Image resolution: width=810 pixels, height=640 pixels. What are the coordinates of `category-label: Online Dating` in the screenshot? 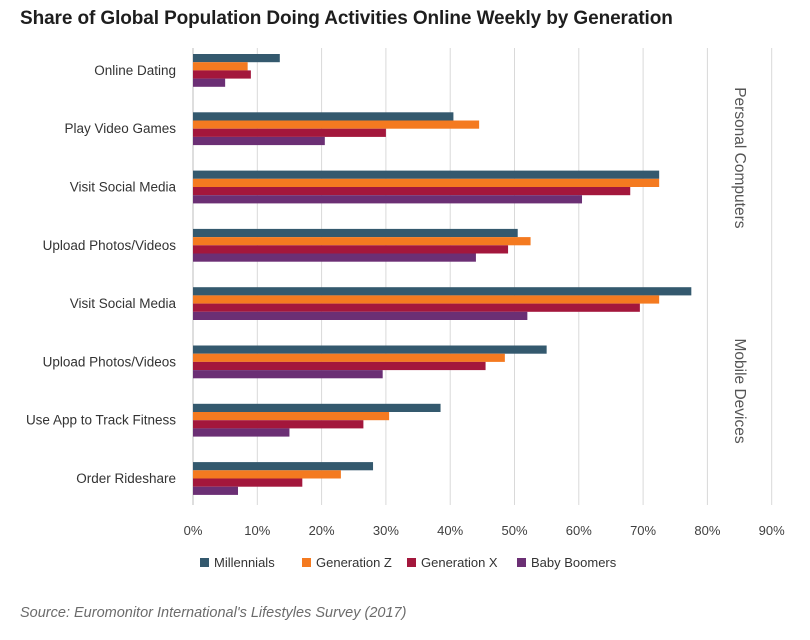 It's located at (135, 70).